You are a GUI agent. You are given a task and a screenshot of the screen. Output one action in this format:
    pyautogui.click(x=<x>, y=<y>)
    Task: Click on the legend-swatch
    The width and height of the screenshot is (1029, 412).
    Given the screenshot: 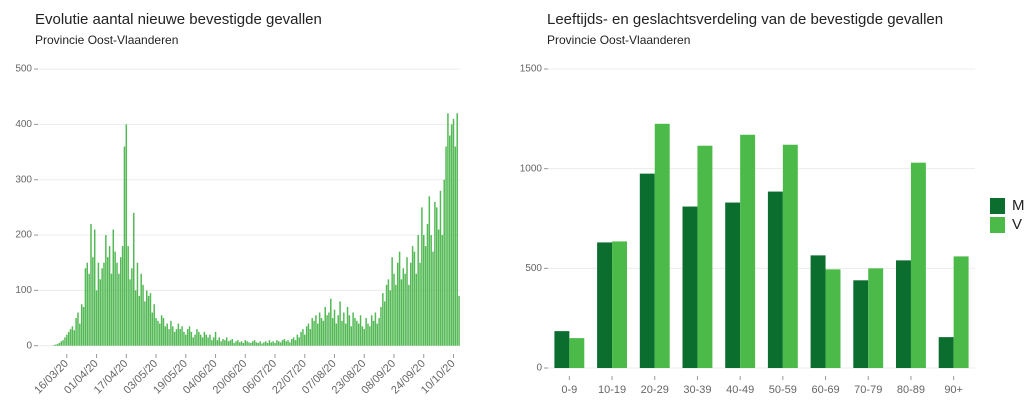 What is the action you would take?
    pyautogui.click(x=997, y=206)
    